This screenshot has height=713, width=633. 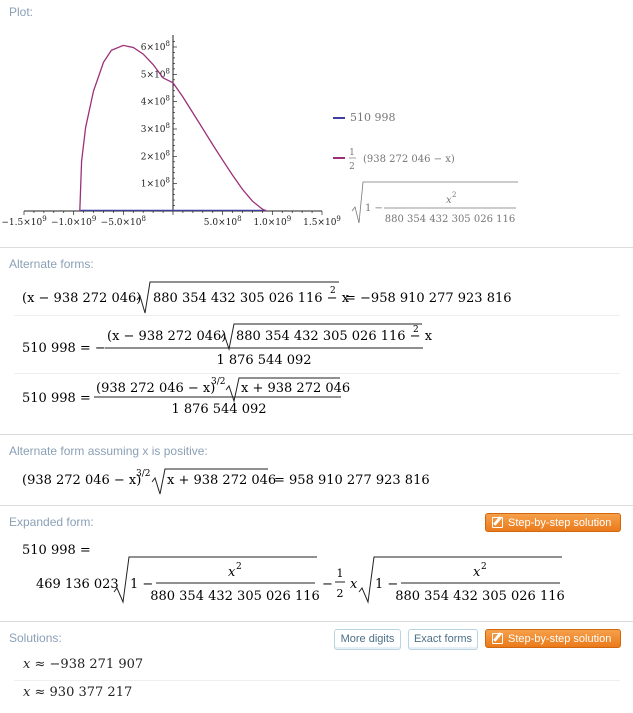 What do you see at coordinates (477, 572) in the screenshot?
I see `expanded-frac-num-2: x` at bounding box center [477, 572].